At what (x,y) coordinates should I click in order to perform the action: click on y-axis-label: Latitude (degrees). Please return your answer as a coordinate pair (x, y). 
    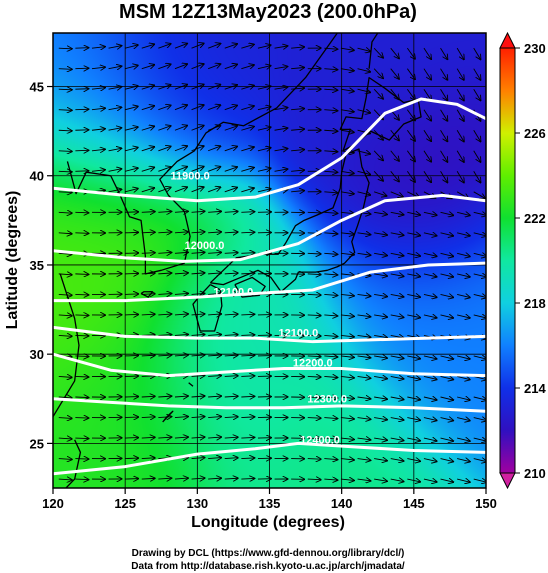
    Looking at the image, I should click on (12, 260).